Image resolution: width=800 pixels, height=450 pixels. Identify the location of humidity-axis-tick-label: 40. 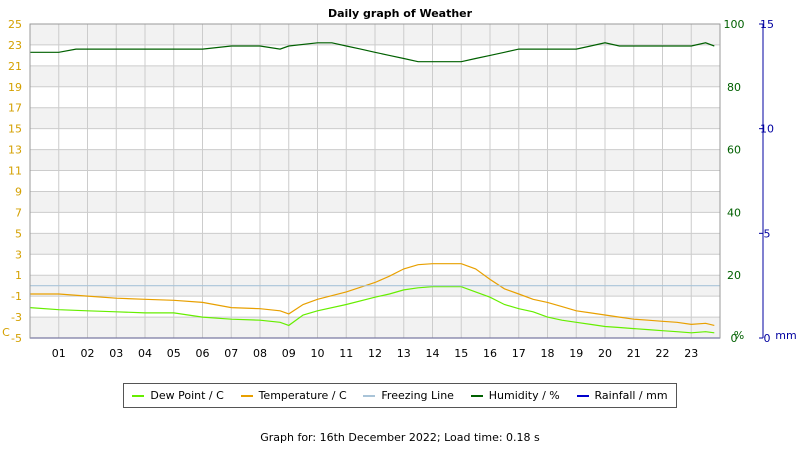
(734, 212).